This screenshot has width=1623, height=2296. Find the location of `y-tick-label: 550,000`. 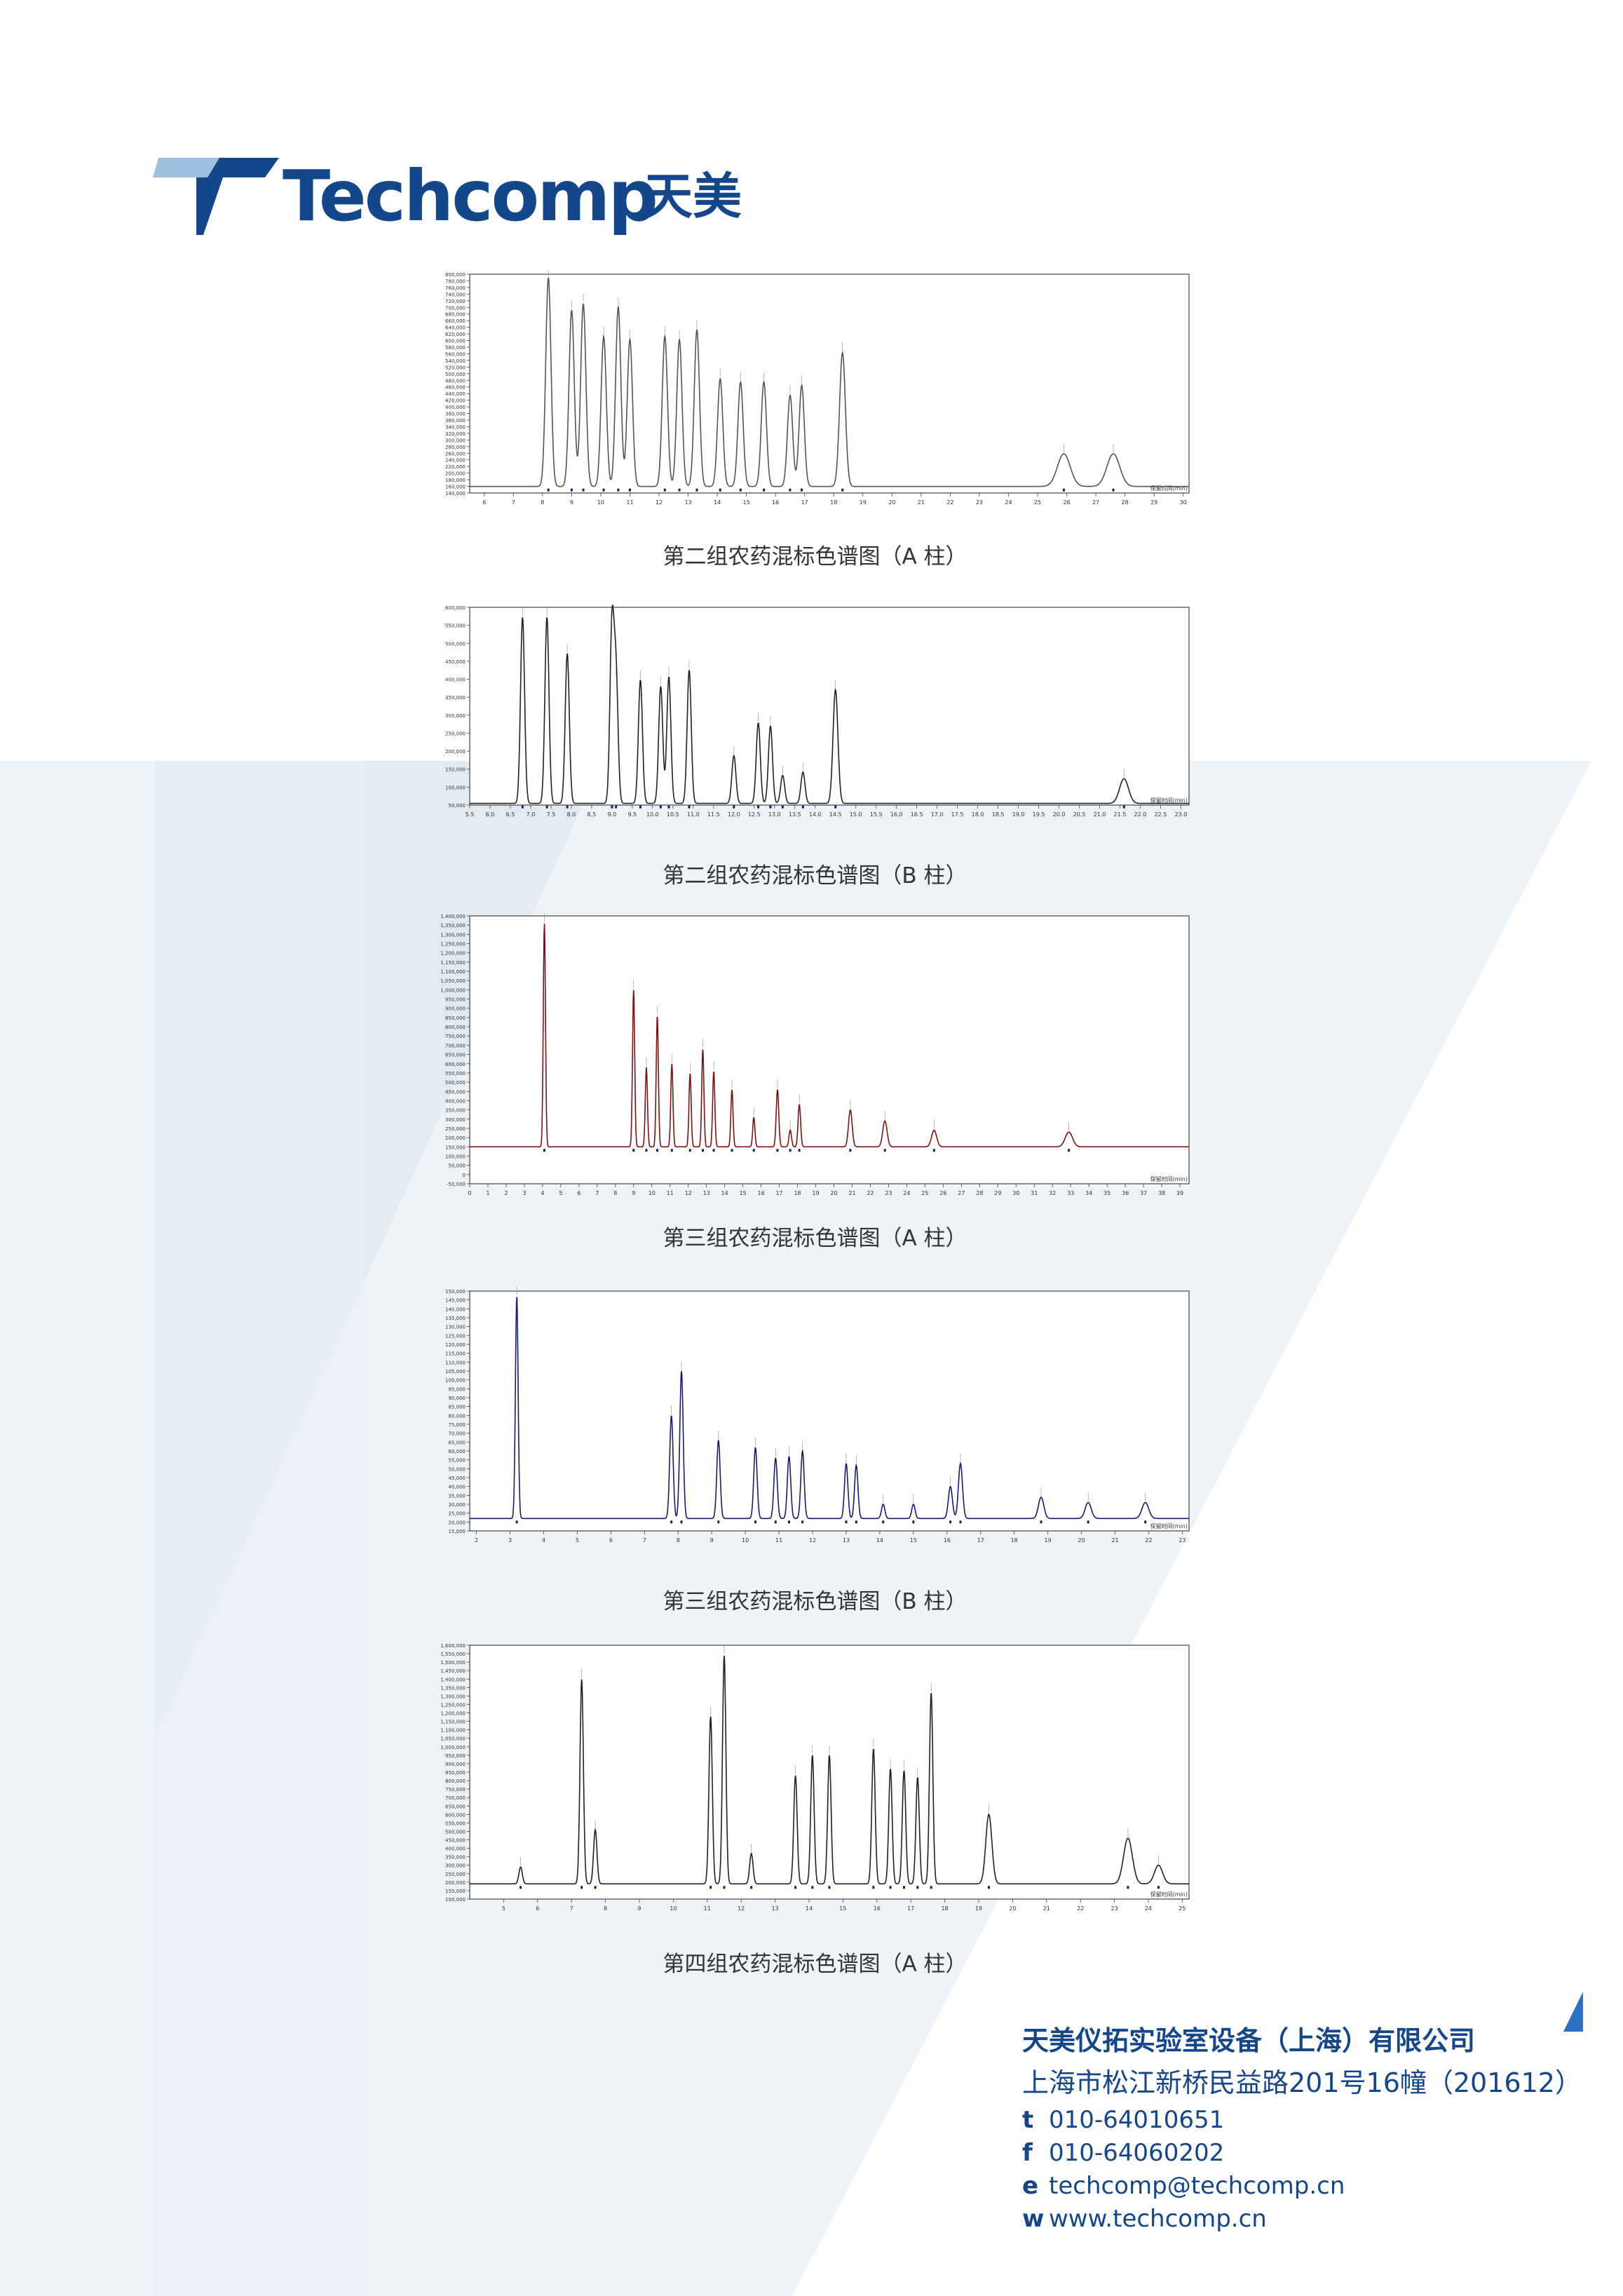

y-tick-label: 550,000 is located at coordinates (455, 1073).